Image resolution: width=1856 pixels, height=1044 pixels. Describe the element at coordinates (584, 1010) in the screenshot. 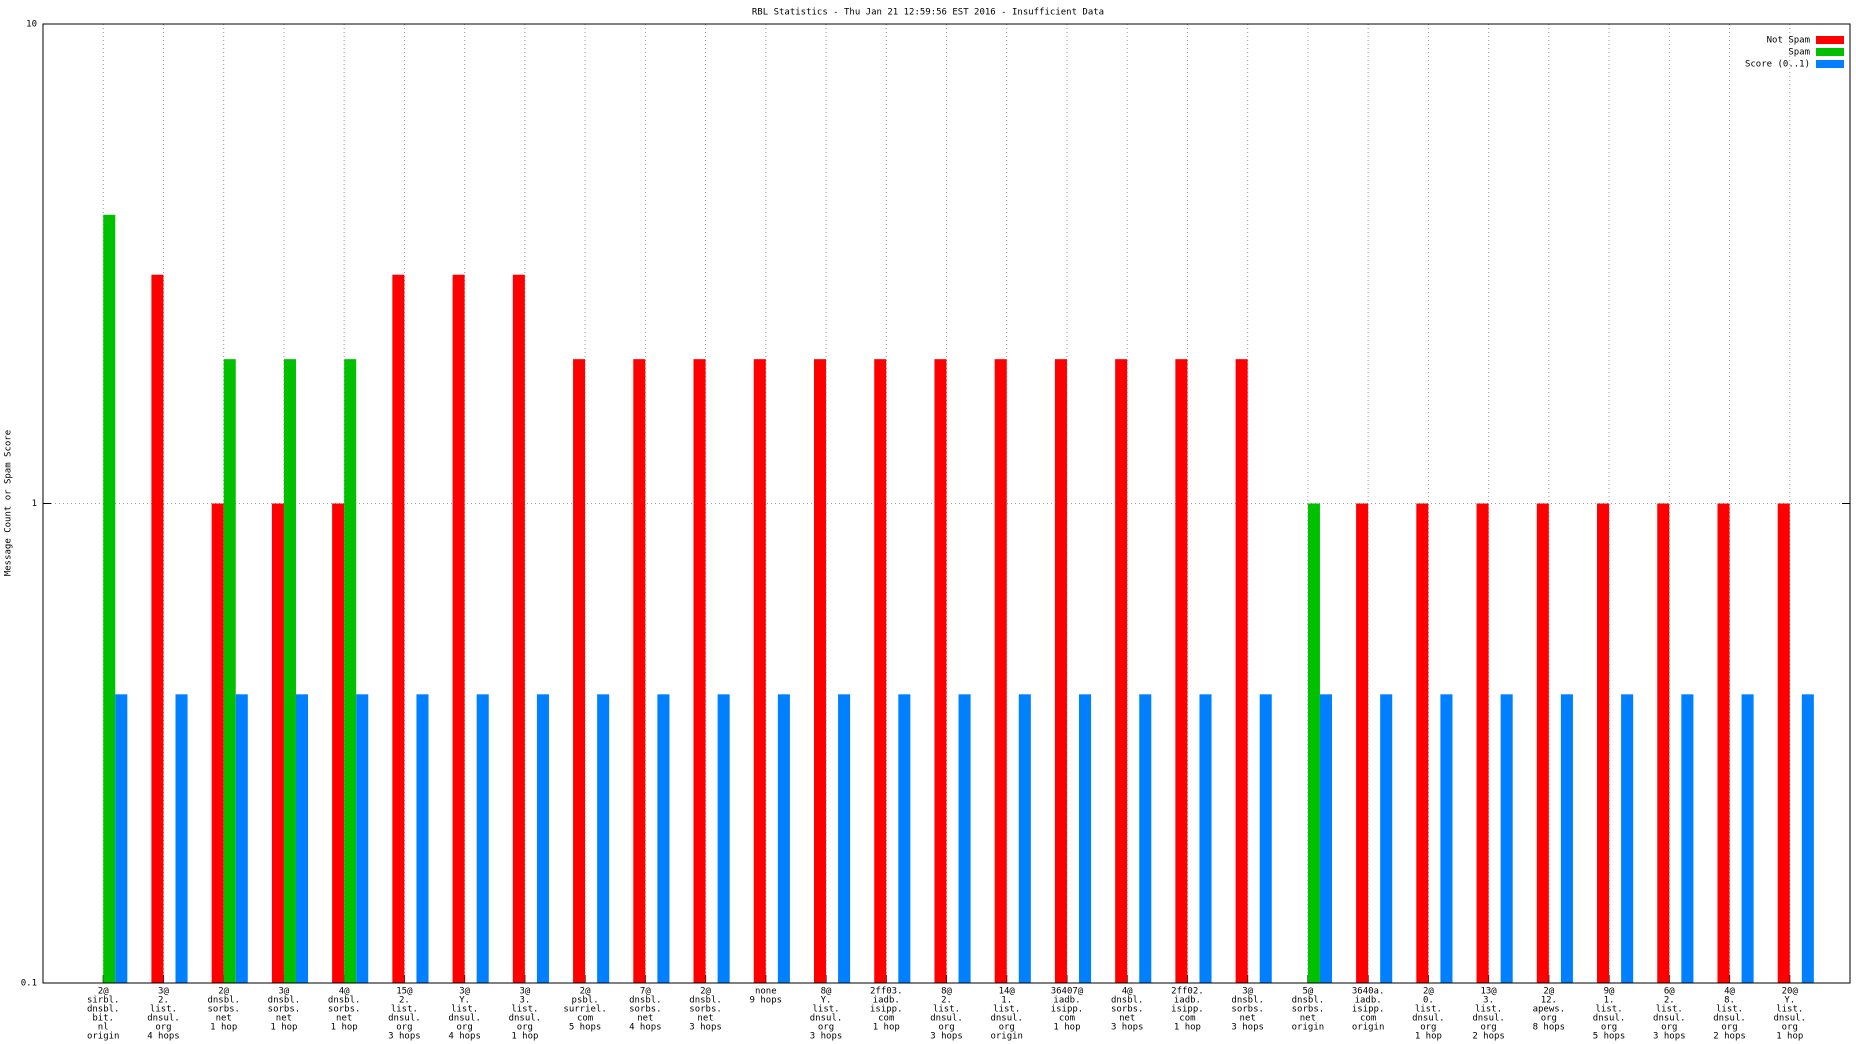

I see `x-tick-label: surriel.` at that location.